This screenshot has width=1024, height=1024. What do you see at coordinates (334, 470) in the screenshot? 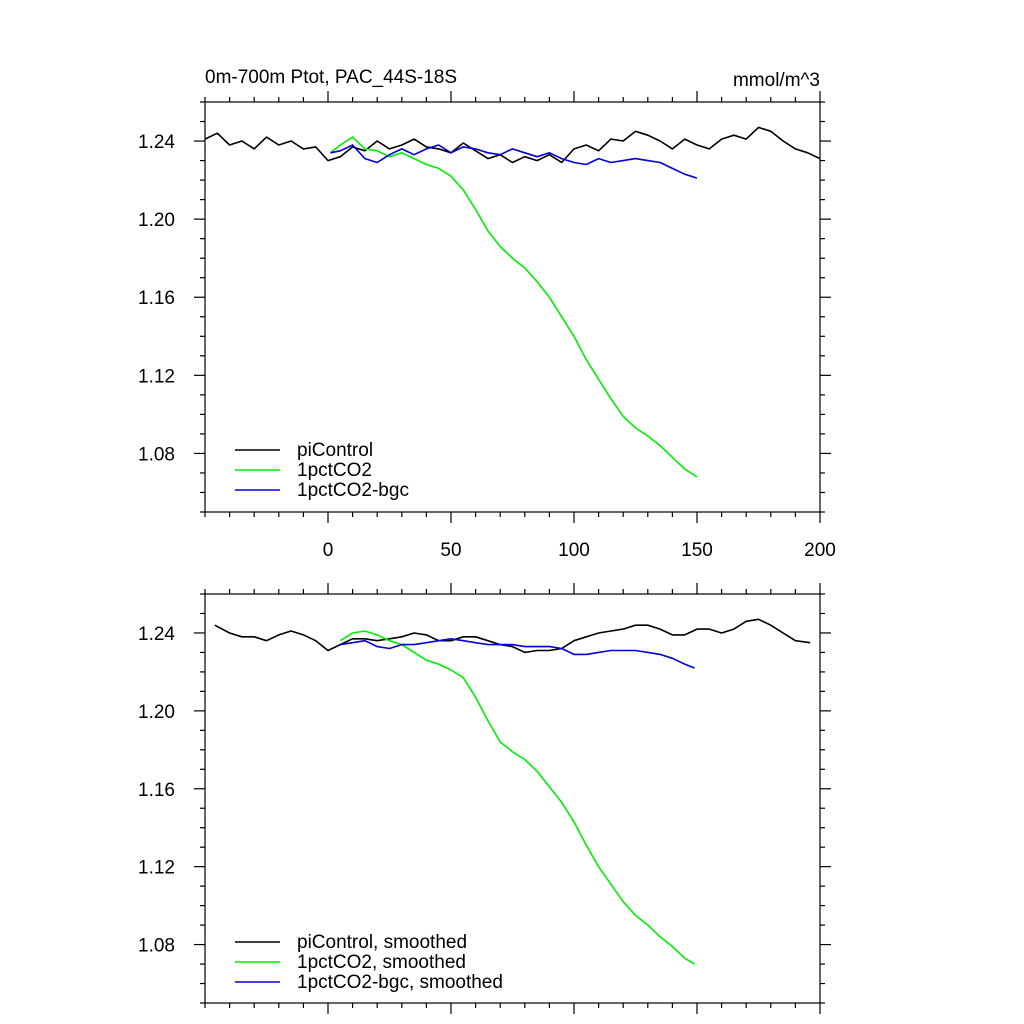
I see `legend-label: 1pctCO2` at bounding box center [334, 470].